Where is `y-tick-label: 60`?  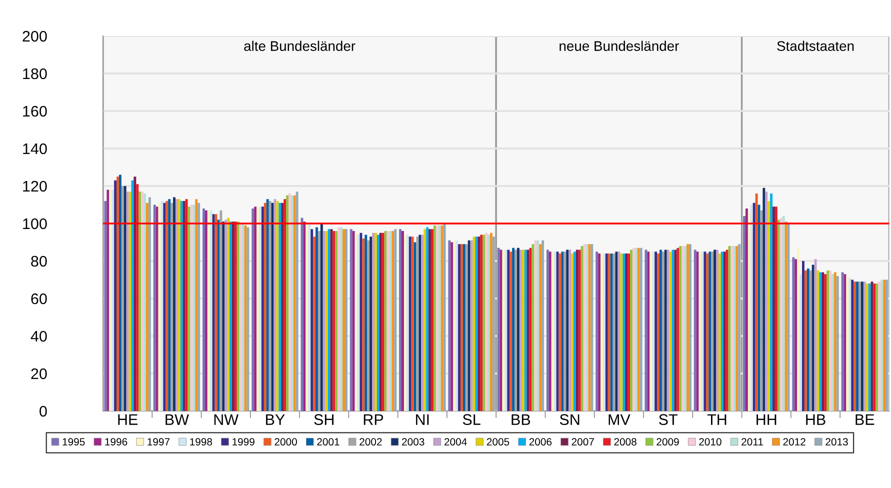 y-tick-label: 60 is located at coordinates (39, 298).